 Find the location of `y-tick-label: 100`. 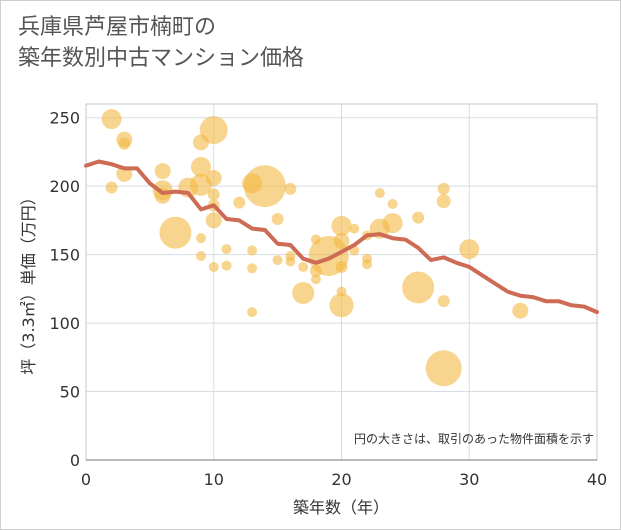

y-tick-label: 100 is located at coordinates (64, 323).